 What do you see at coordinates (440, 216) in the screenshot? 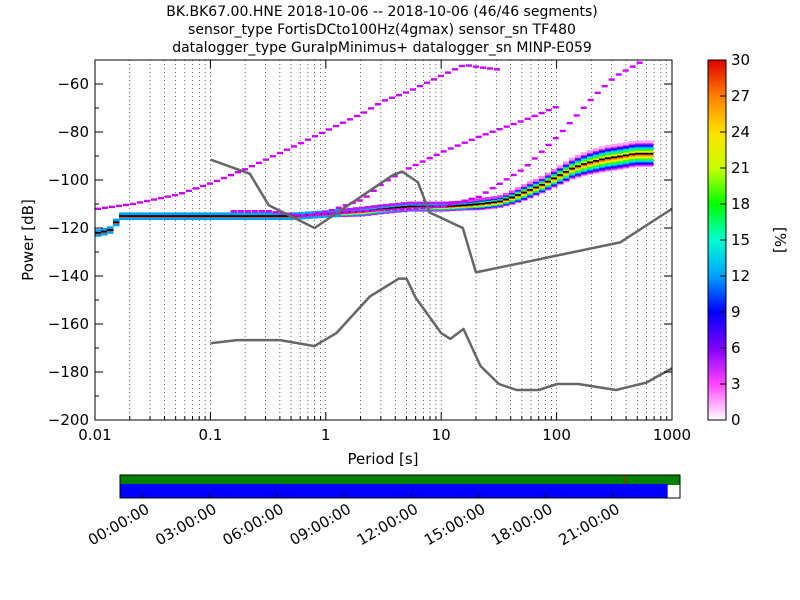
I see `high-noise-model-line` at bounding box center [440, 216].